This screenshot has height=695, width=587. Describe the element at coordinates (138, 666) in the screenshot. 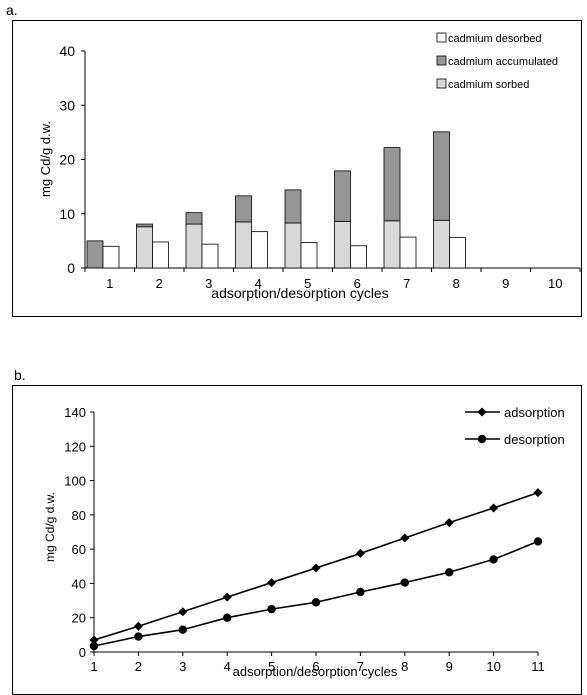

I see `chart-b-xtick-label: 2` at that location.